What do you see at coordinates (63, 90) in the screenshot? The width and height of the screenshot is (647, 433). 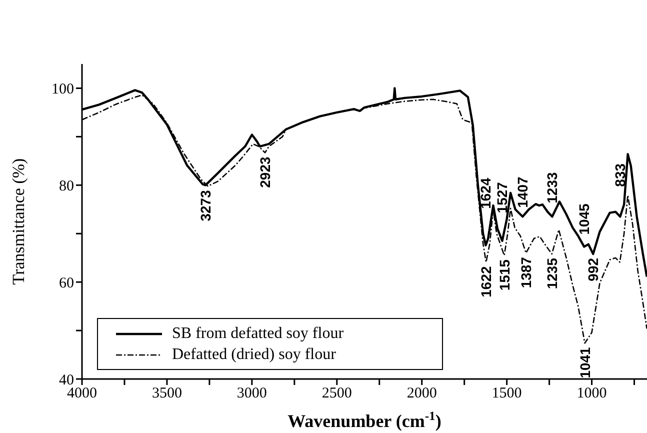 I see `y-tick-label: 100` at bounding box center [63, 90].